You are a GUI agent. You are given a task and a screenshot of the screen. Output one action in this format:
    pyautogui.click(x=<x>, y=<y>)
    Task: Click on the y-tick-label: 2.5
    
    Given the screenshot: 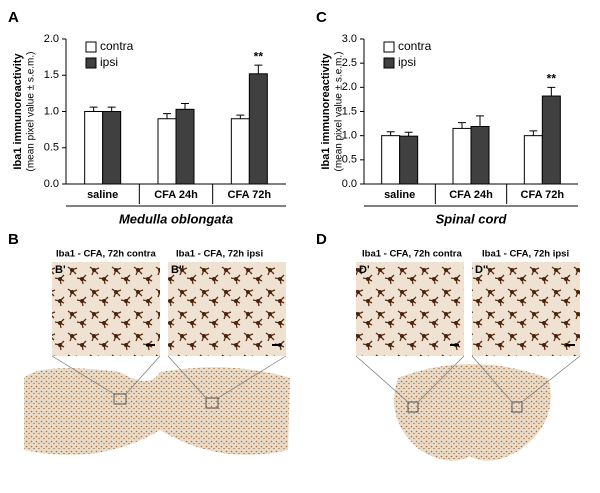 What is the action you would take?
    pyautogui.click(x=349, y=63)
    